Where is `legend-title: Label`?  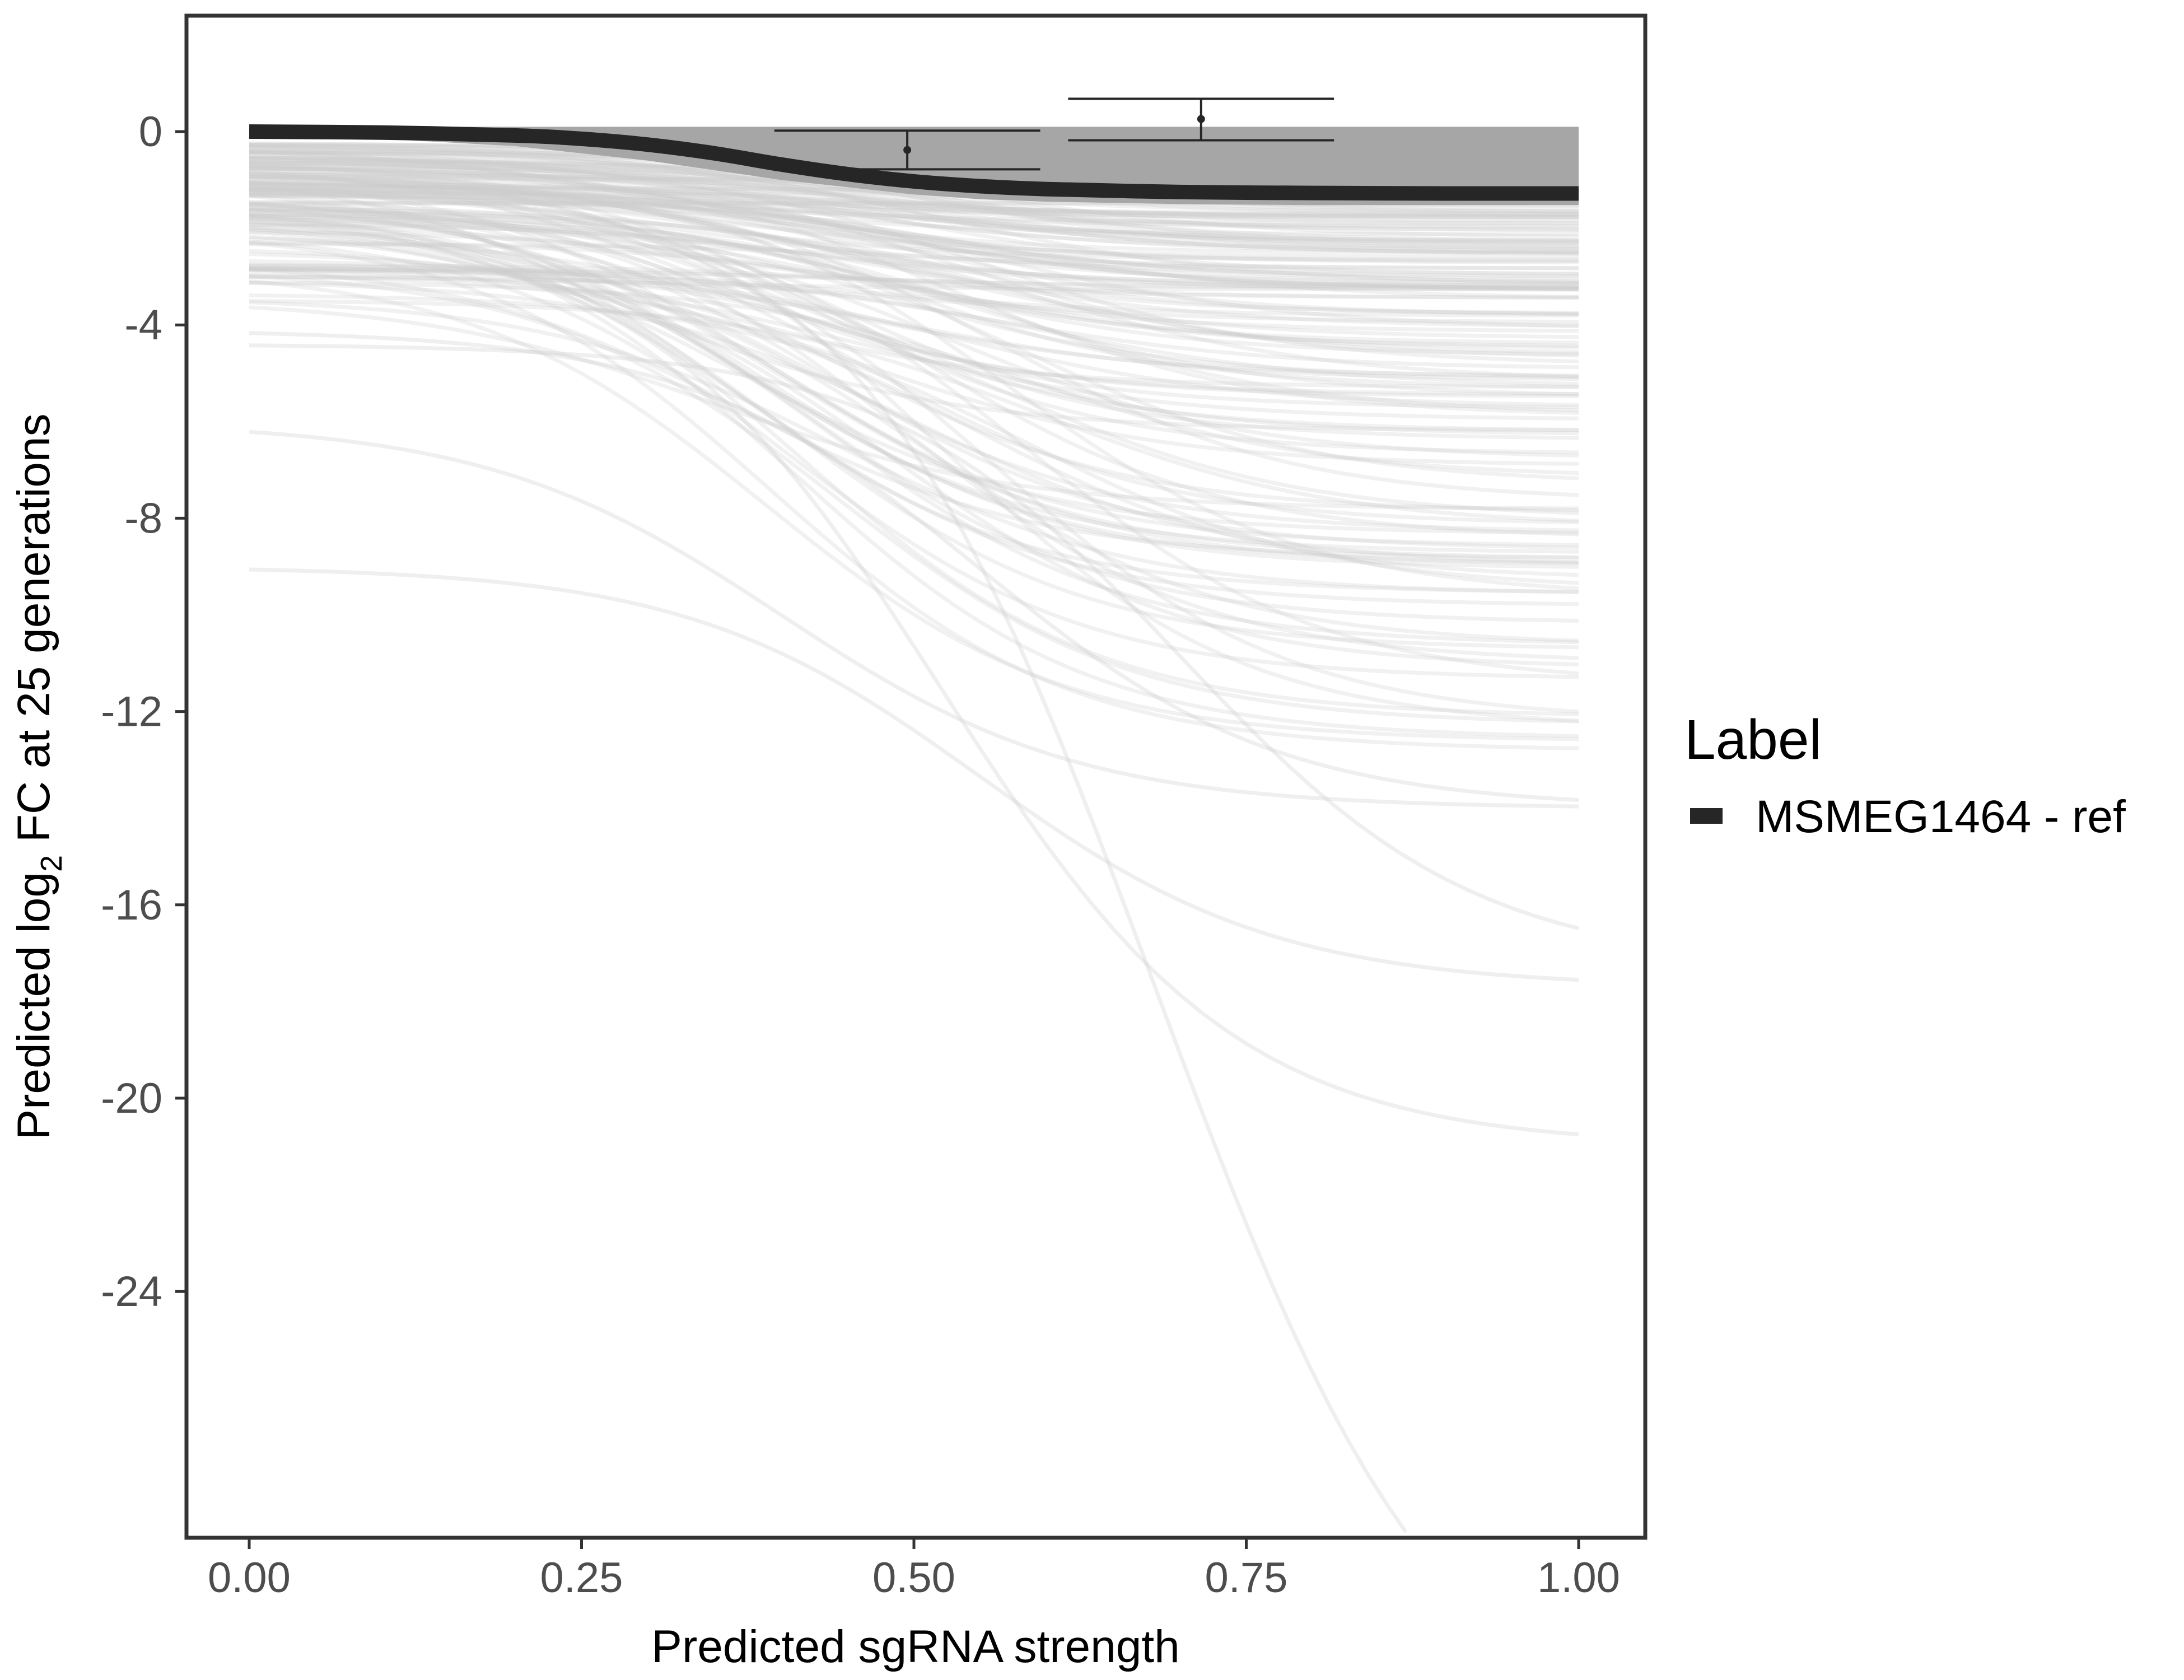 legend-title: Label is located at coordinates (1753, 740).